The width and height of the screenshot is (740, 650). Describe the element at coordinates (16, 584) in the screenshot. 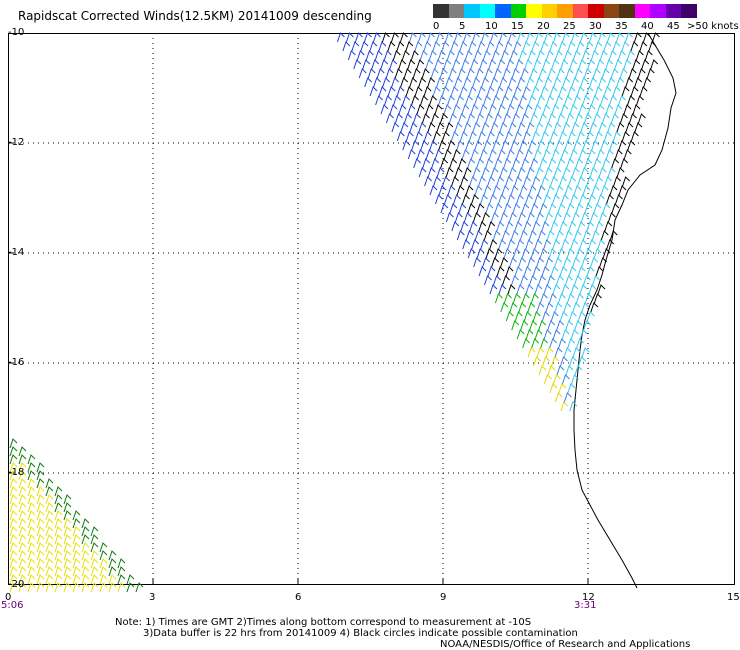

I see `y-axis-label-6: -20` at that location.